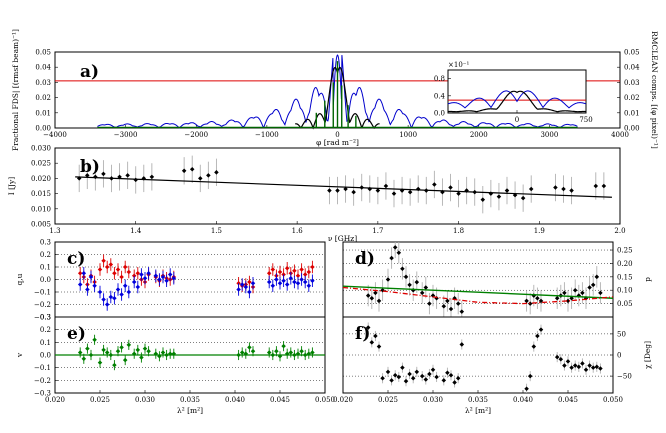 The width and height of the screenshot is (666, 433). I want to click on panel-f-ytick-label: 50, so click(621, 334).